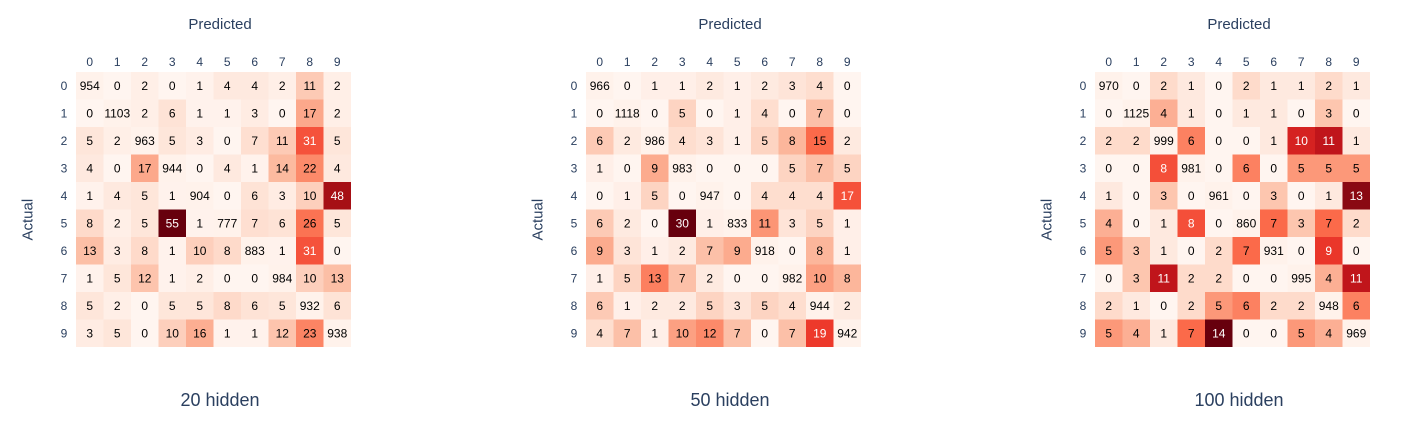 This screenshot has width=1419, height=445. What do you see at coordinates (145, 141) in the screenshot?
I see `cell-value-label: 963` at bounding box center [145, 141].